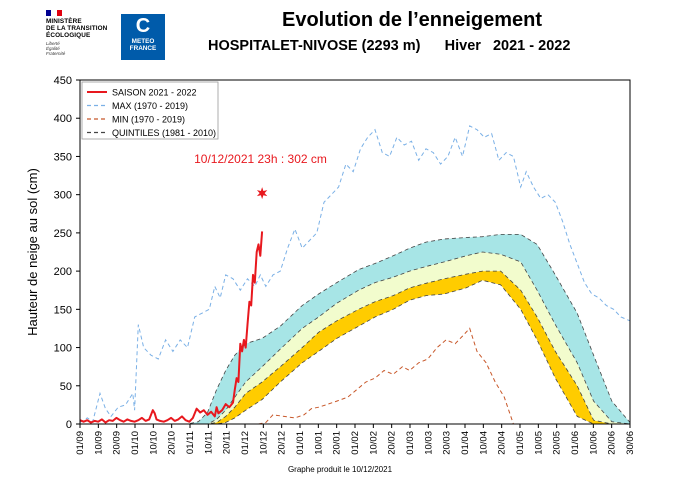 The height and width of the screenshot is (481, 680). I want to click on y-tick-label: 300, so click(63, 196).